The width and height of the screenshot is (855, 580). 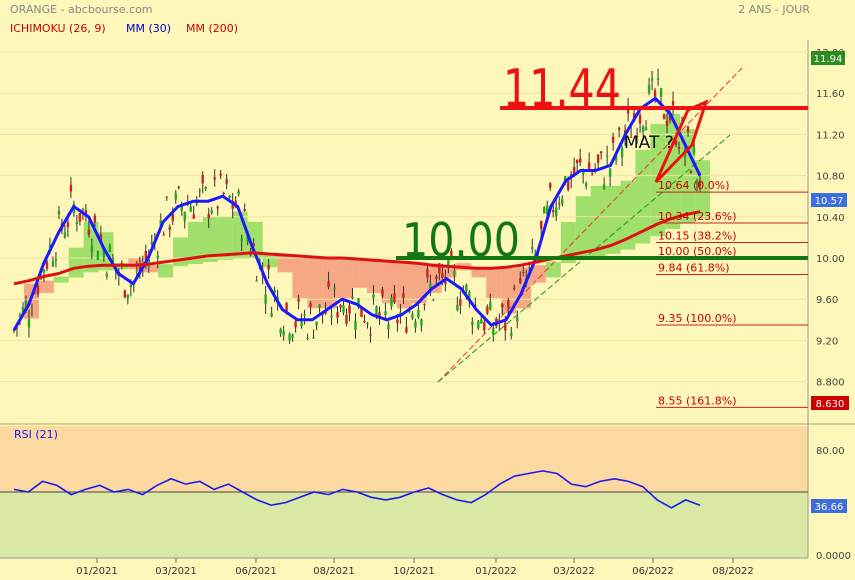 What do you see at coordinates (829, 507) in the screenshot?
I see `rsi-last-badge-text: 36.66` at bounding box center [829, 507].